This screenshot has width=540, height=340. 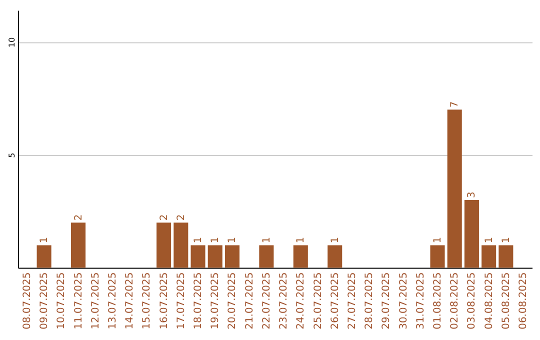 What do you see at coordinates (164, 301) in the screenshot?
I see `x-tick-label: 16.07.2025` at bounding box center [164, 301].